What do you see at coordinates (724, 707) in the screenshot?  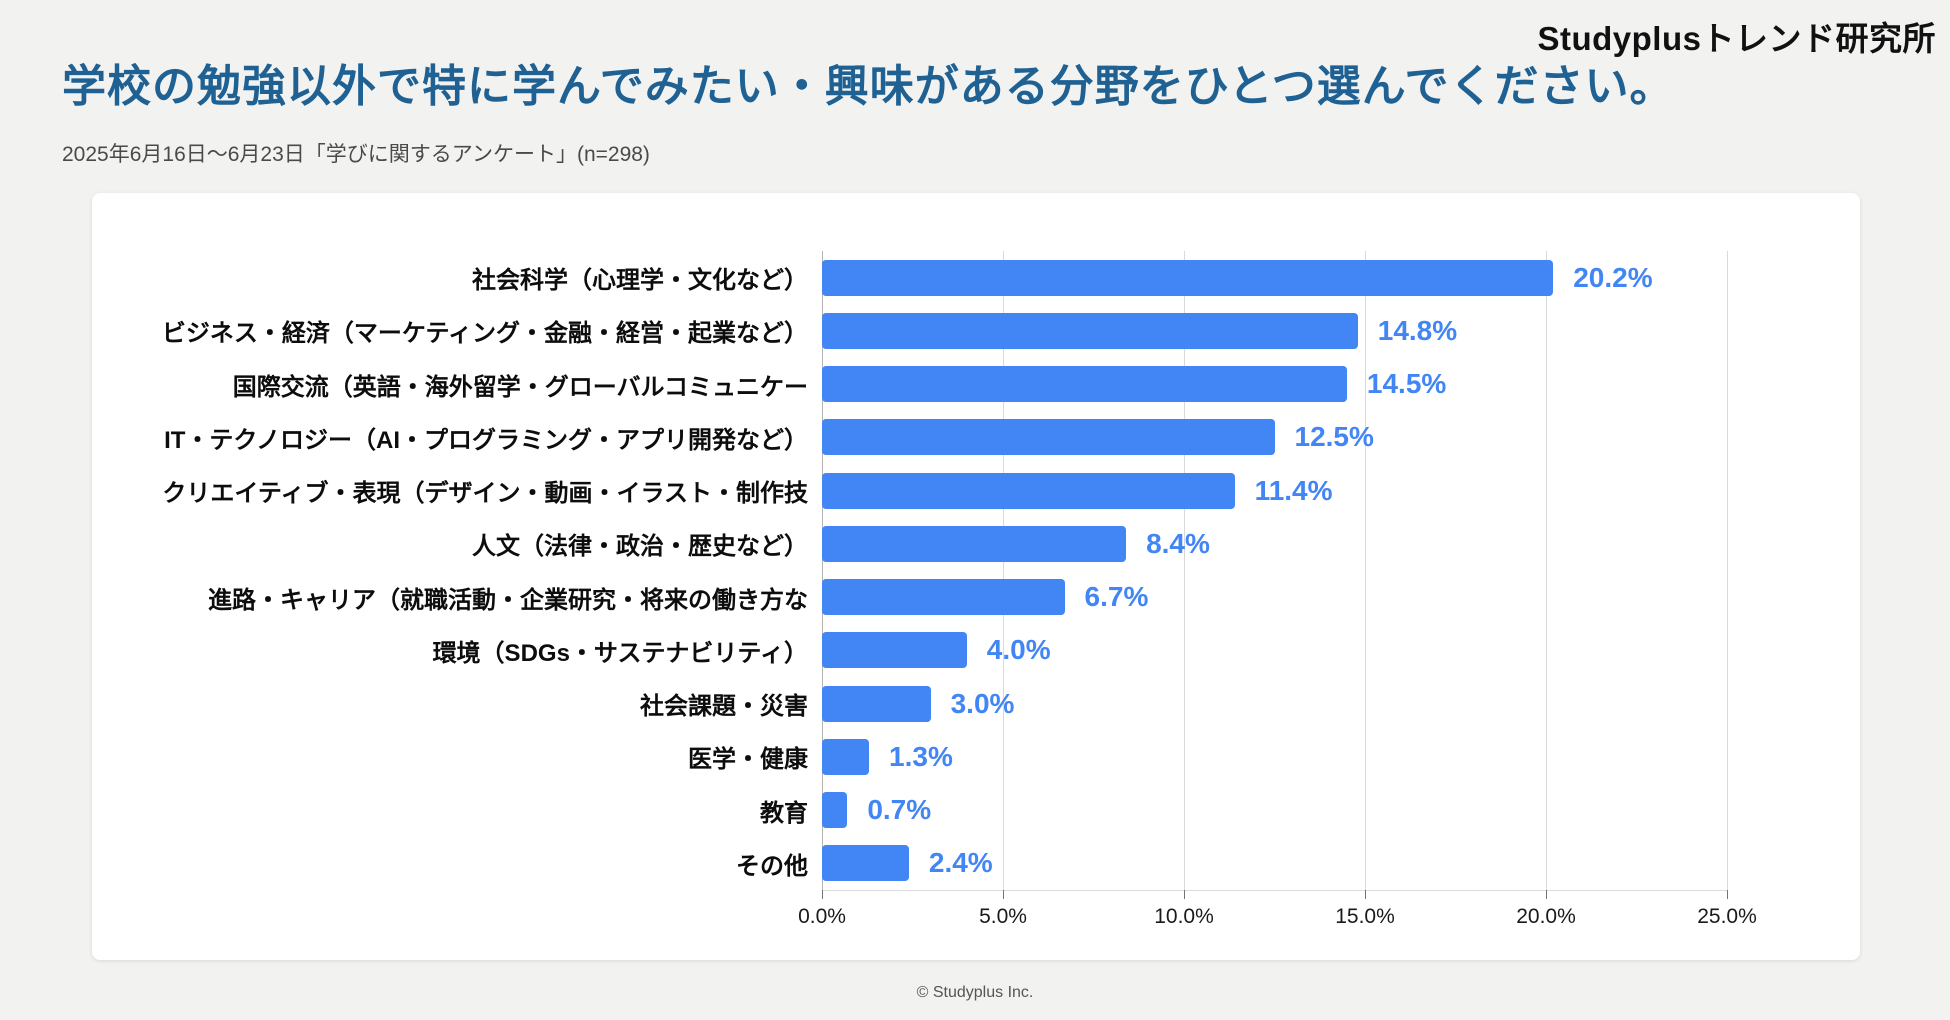 I see `category-label: 社会課題・災害` at bounding box center [724, 707].